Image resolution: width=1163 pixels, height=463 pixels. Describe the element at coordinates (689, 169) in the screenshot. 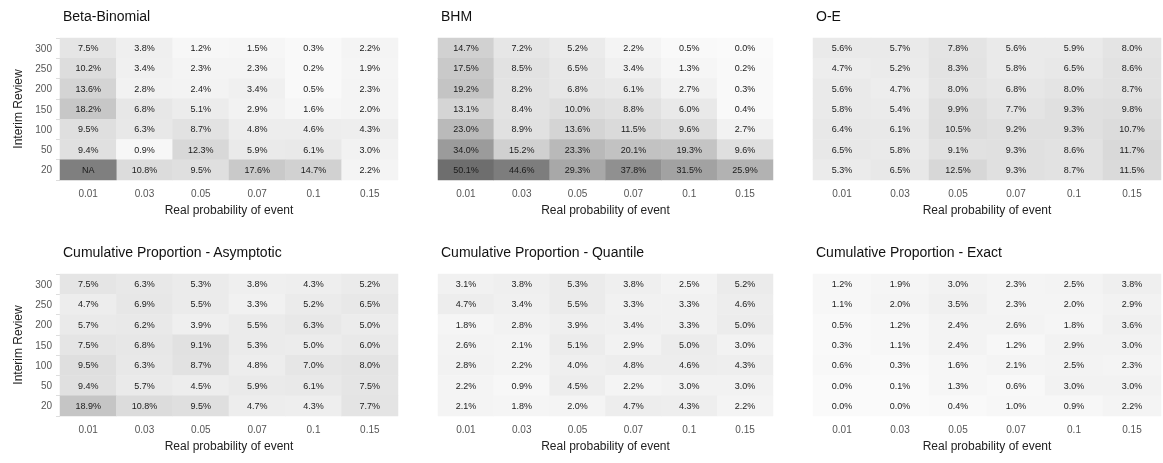

I see `data-label: 31.5%` at that location.